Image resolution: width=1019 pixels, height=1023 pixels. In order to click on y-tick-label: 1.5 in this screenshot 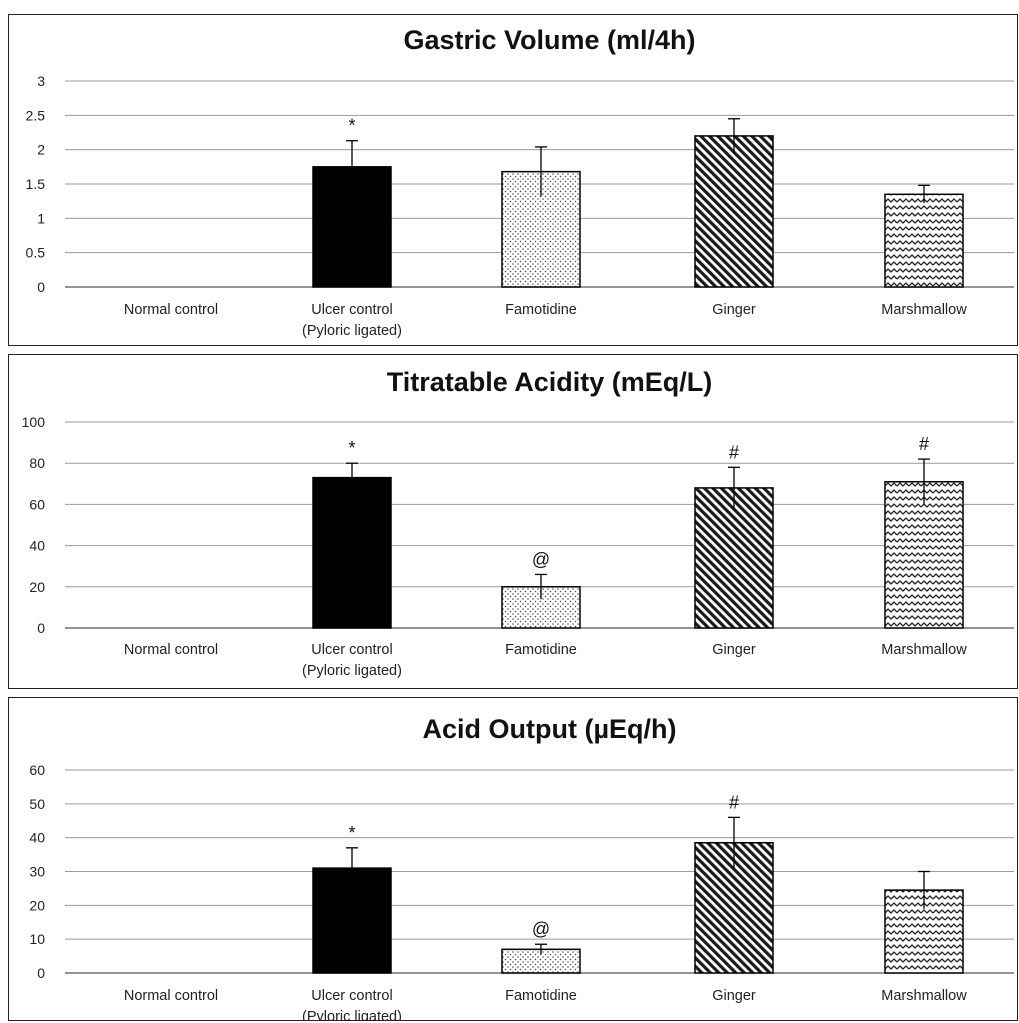, I will do `click(36, 184)`.